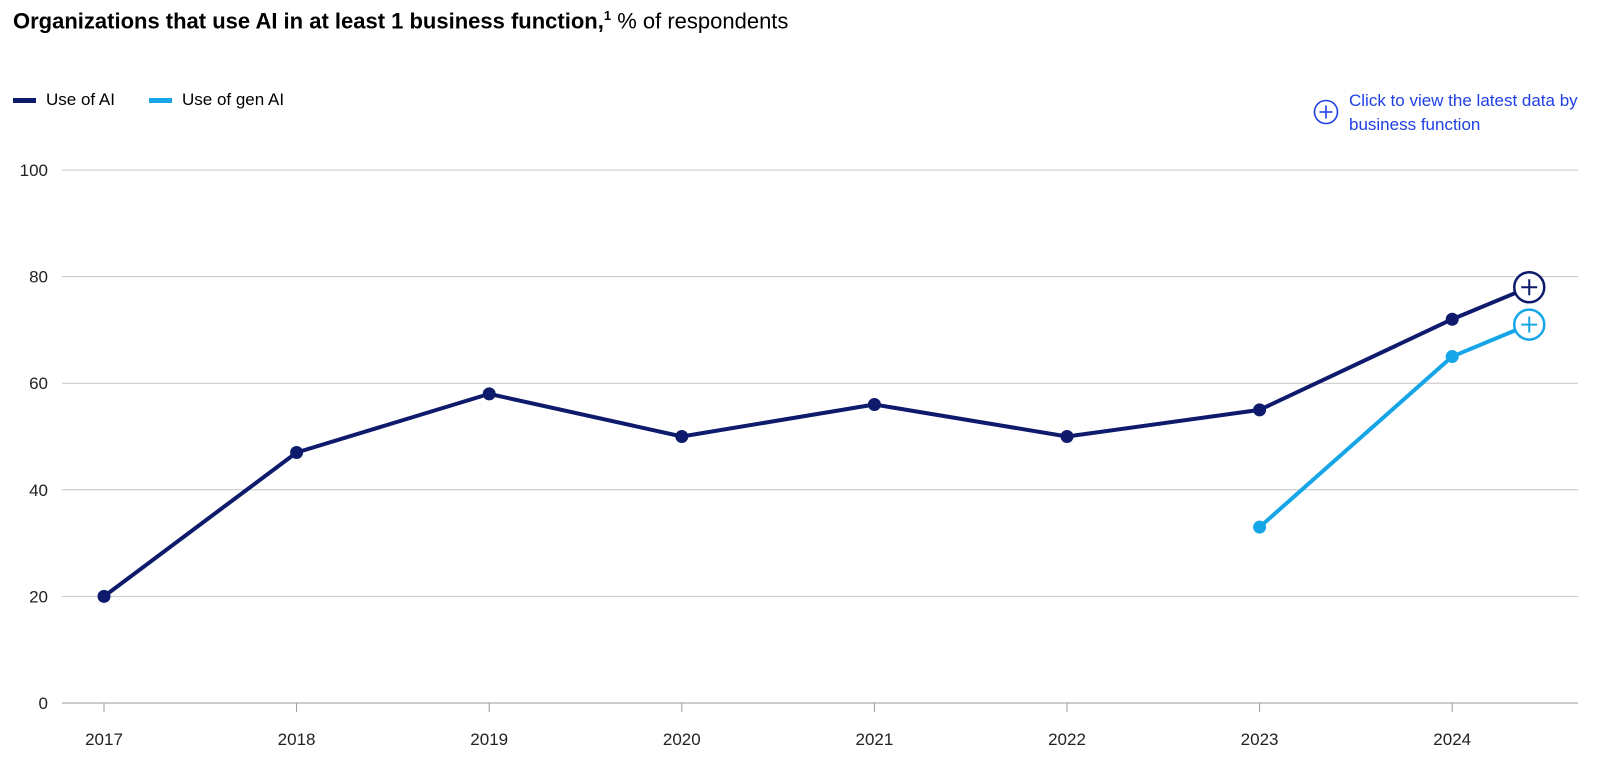  Describe the element at coordinates (34, 170) in the screenshot. I see `y-tick-label-100: 100` at that location.